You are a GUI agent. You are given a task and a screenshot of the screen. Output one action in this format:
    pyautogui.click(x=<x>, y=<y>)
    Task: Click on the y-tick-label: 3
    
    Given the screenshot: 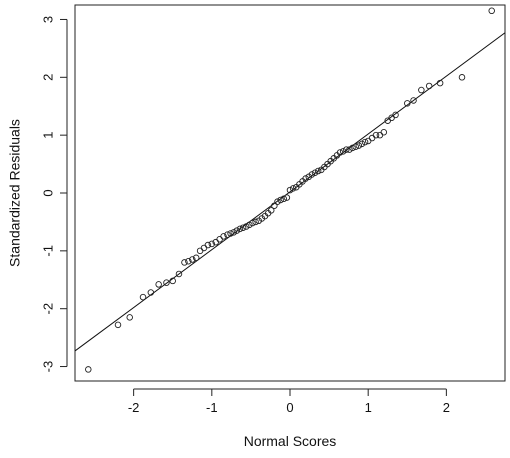 What is the action you would take?
    pyautogui.click(x=47, y=19)
    